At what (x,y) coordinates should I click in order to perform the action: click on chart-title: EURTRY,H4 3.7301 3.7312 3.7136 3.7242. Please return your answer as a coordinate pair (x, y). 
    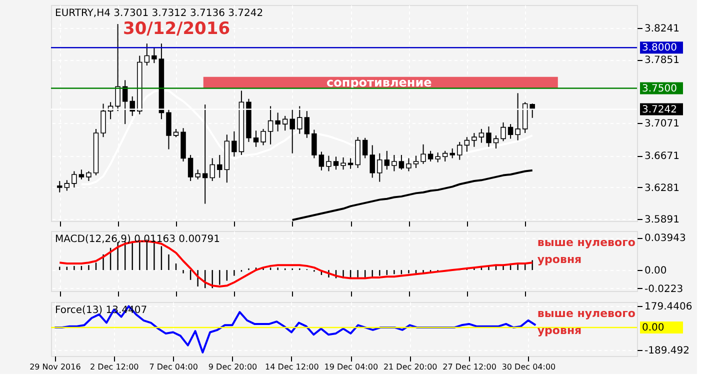
    Looking at the image, I should click on (159, 13).